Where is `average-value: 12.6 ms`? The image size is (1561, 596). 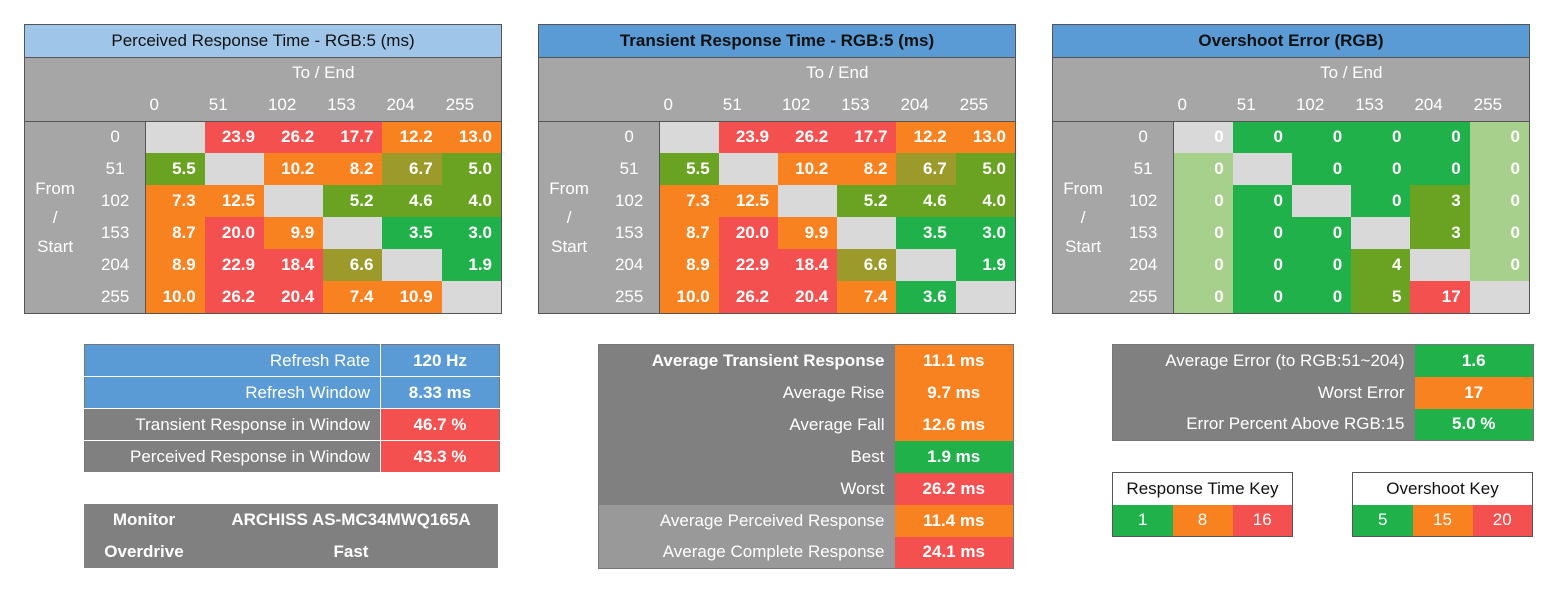
average-value: 12.6 ms is located at coordinates (954, 424).